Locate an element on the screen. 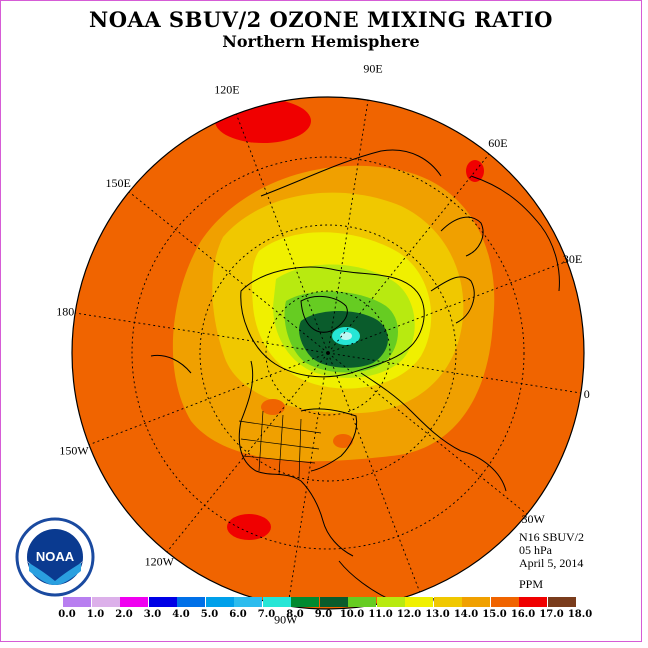 The image size is (648, 648). map-subtitle: Northern Hemisphere is located at coordinates (321, 41).